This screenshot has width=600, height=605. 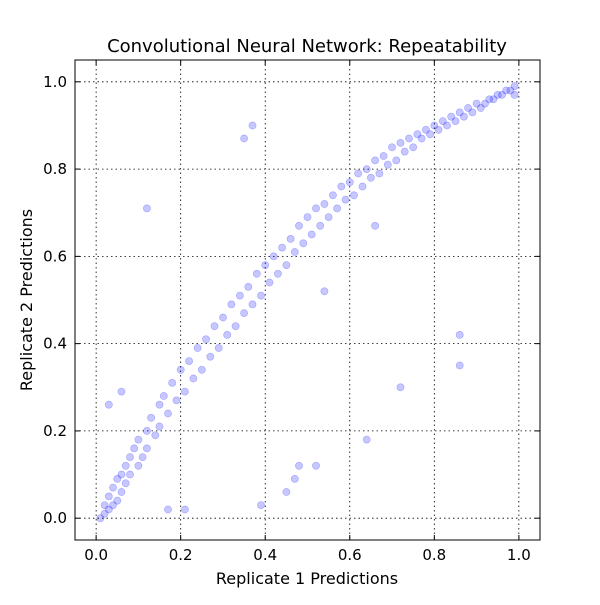 What do you see at coordinates (350, 555) in the screenshot?
I see `x-tick-label: 0.6` at bounding box center [350, 555].